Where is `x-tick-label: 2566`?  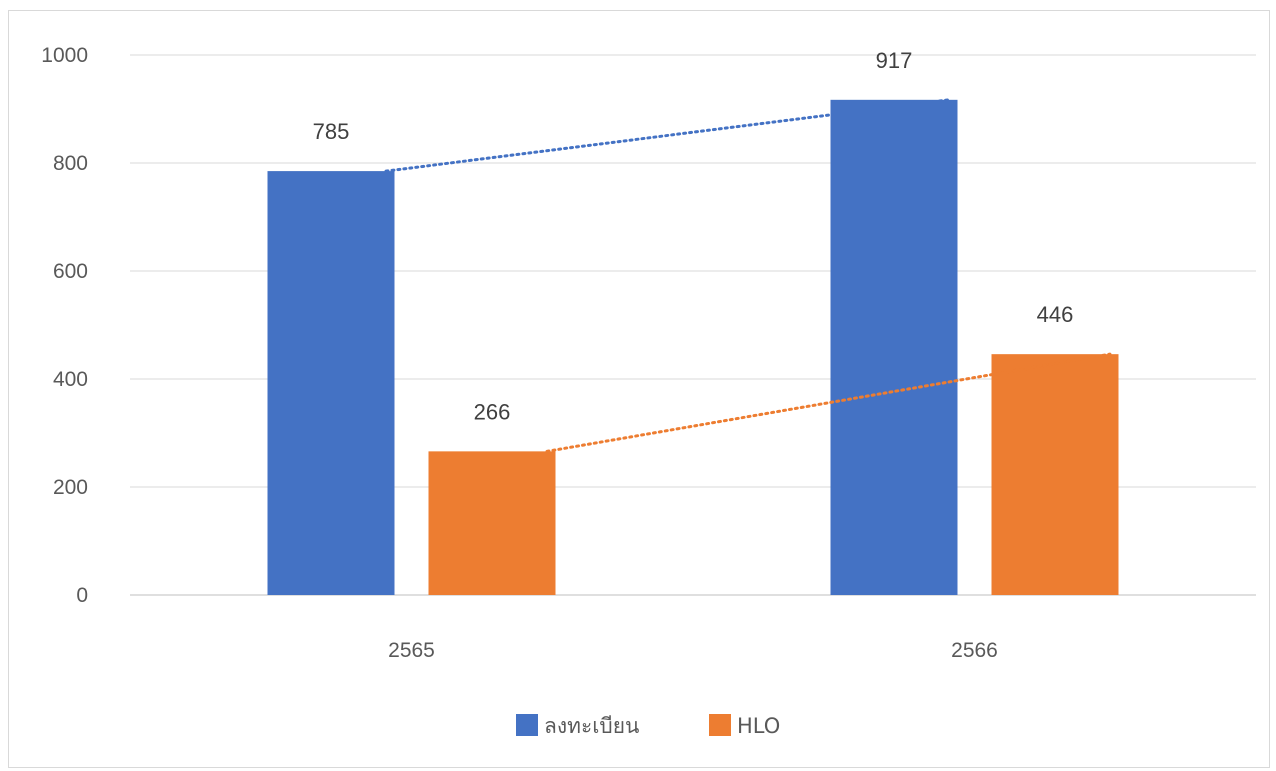
x-tick-label: 2566 is located at coordinates (974, 650).